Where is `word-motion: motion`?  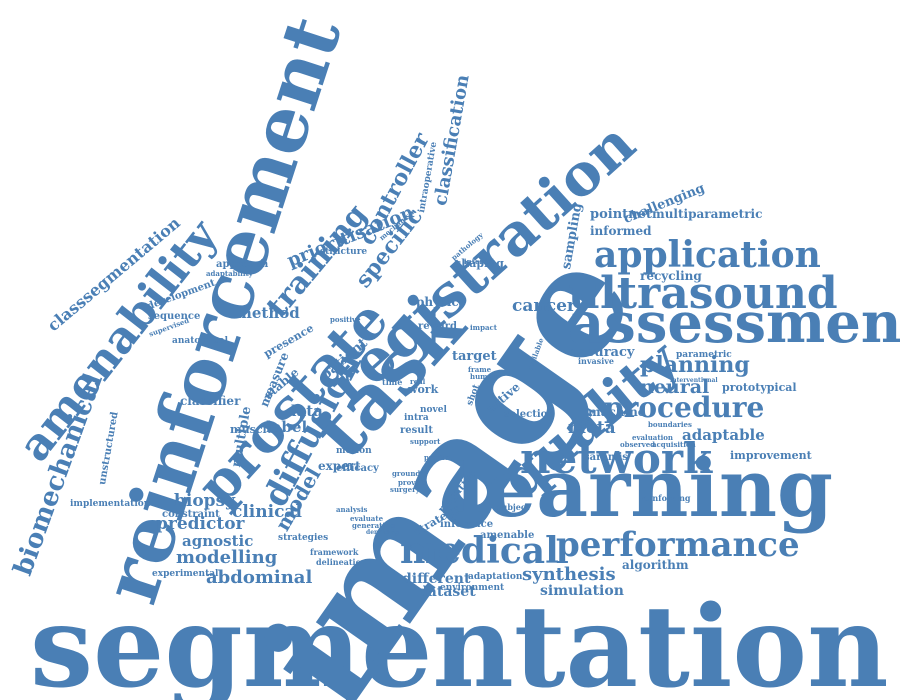
word-motion: motion is located at coordinates (354, 451).